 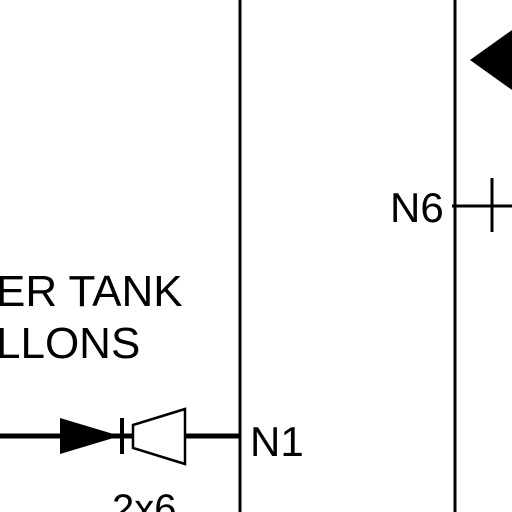 I want to click on flow-arrow-icon, so click(x=90, y=436).